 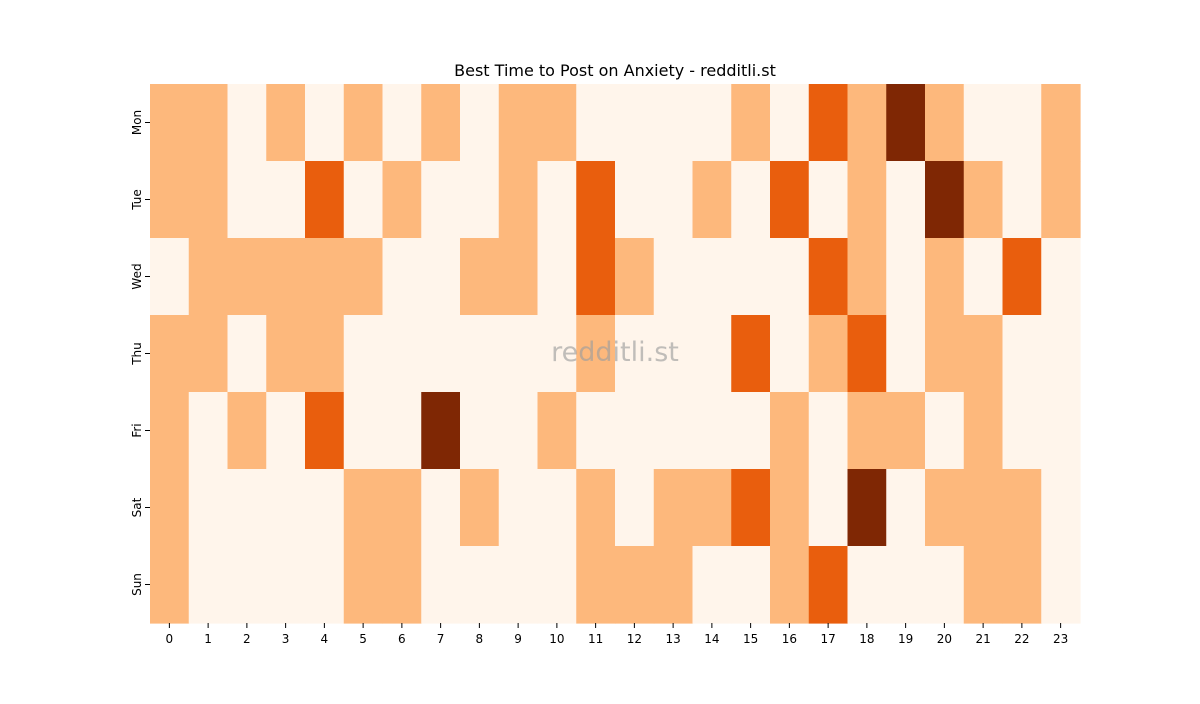 What do you see at coordinates (441, 639) in the screenshot?
I see `x-tick-label: 7` at bounding box center [441, 639].